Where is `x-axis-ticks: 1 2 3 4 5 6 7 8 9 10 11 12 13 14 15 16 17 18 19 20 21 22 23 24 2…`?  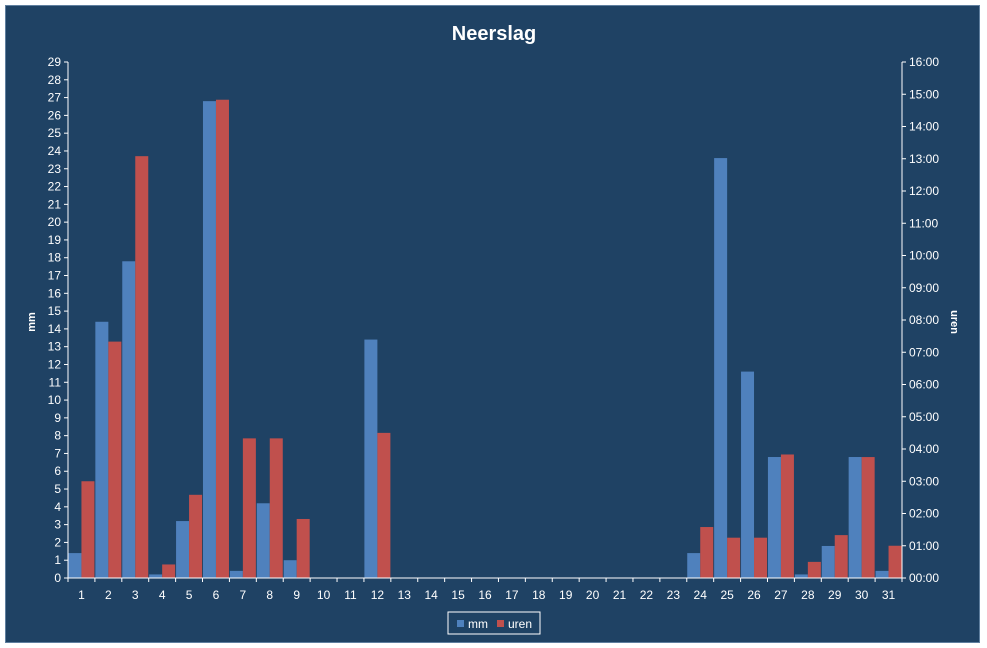 x-axis-ticks: 1 2 3 4 5 6 7 8 9 10 11 12 13 14 15 16 17 18 19 20 21 22 23 24 2… is located at coordinates (485, 590).